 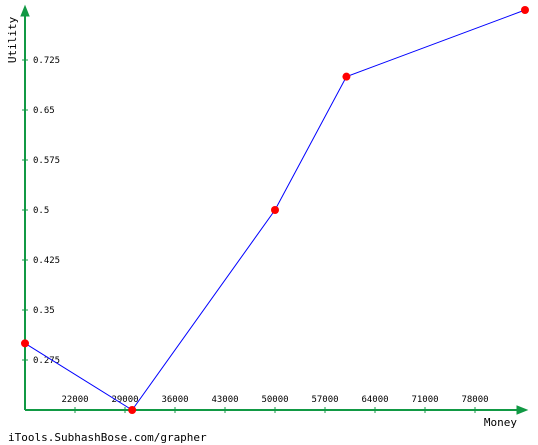 What do you see at coordinates (274, 400) in the screenshot?
I see `x-tick-label: 50000` at bounding box center [274, 400].